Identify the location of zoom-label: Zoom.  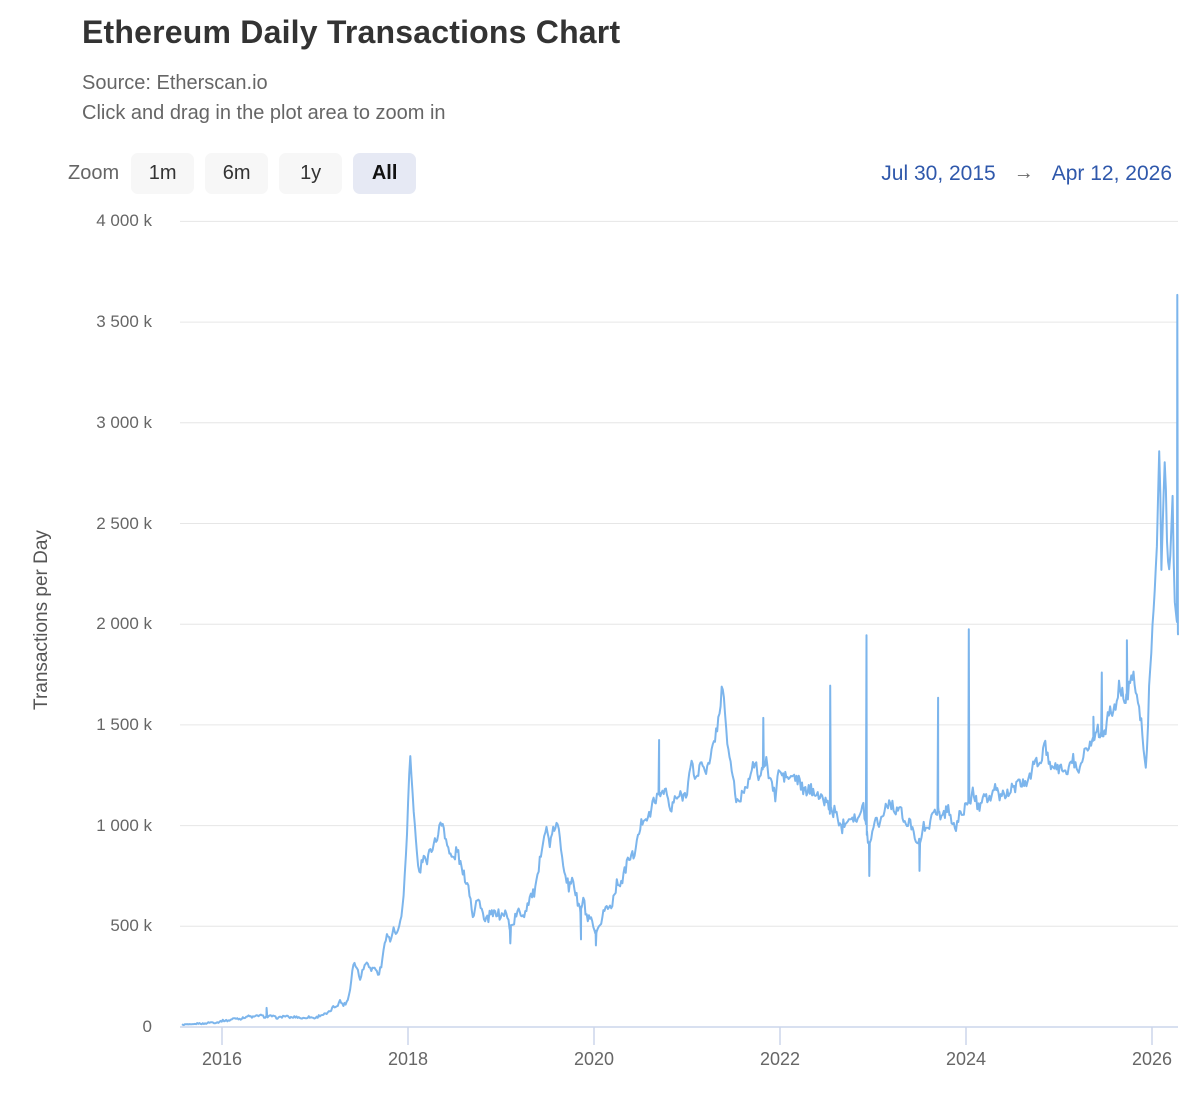
(94, 173).